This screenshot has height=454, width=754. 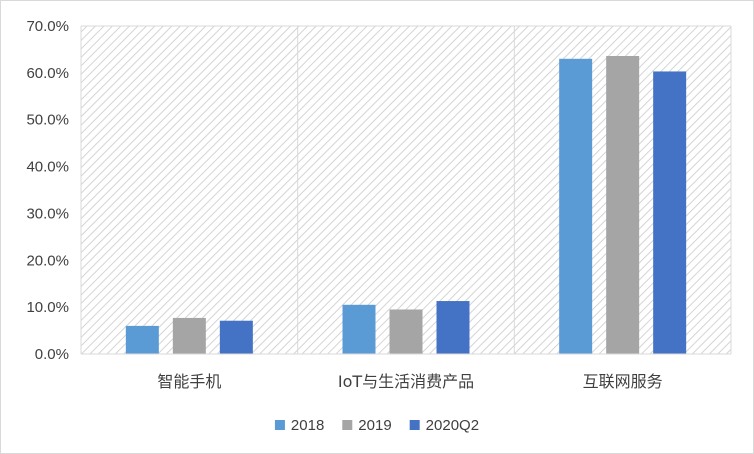 What do you see at coordinates (47, 167) in the screenshot?
I see `y-tick-label: 40.0%` at bounding box center [47, 167].